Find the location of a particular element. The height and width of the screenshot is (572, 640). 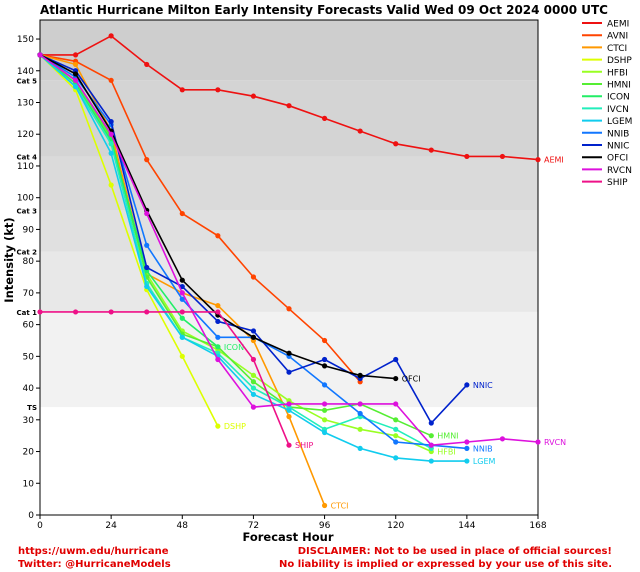

legend-label-lgem: LGEM is located at coordinates (619, 122).